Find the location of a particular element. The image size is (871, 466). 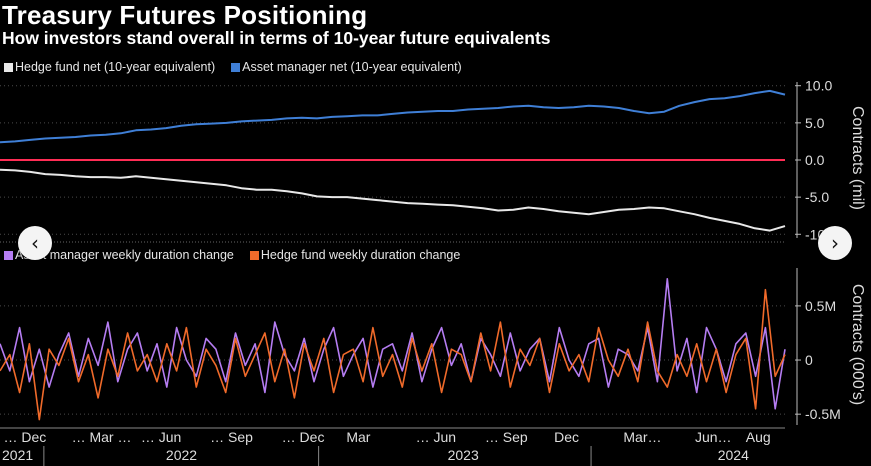

chevron-right-icon: › is located at coordinates (835, 243).